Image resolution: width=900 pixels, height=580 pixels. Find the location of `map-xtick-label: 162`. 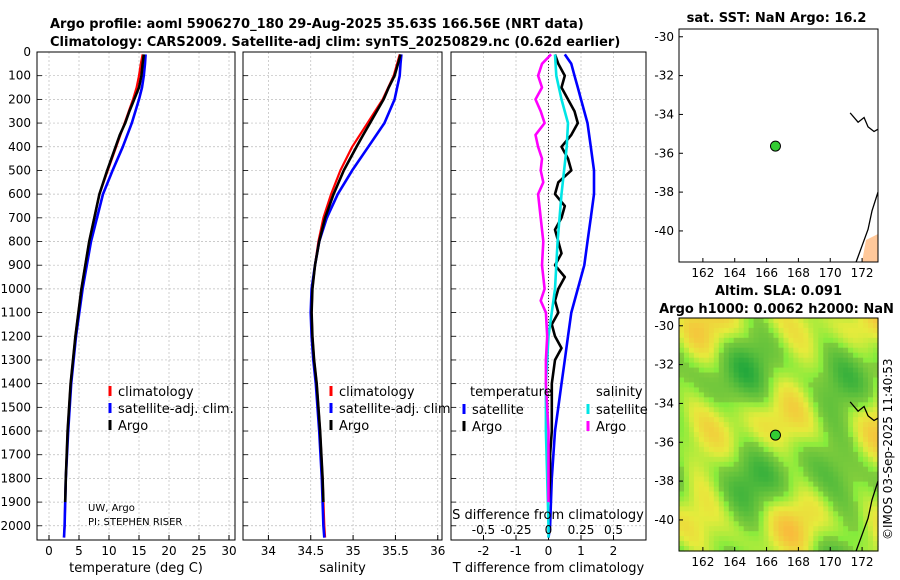

map-xtick-label: 162 is located at coordinates (702, 562).